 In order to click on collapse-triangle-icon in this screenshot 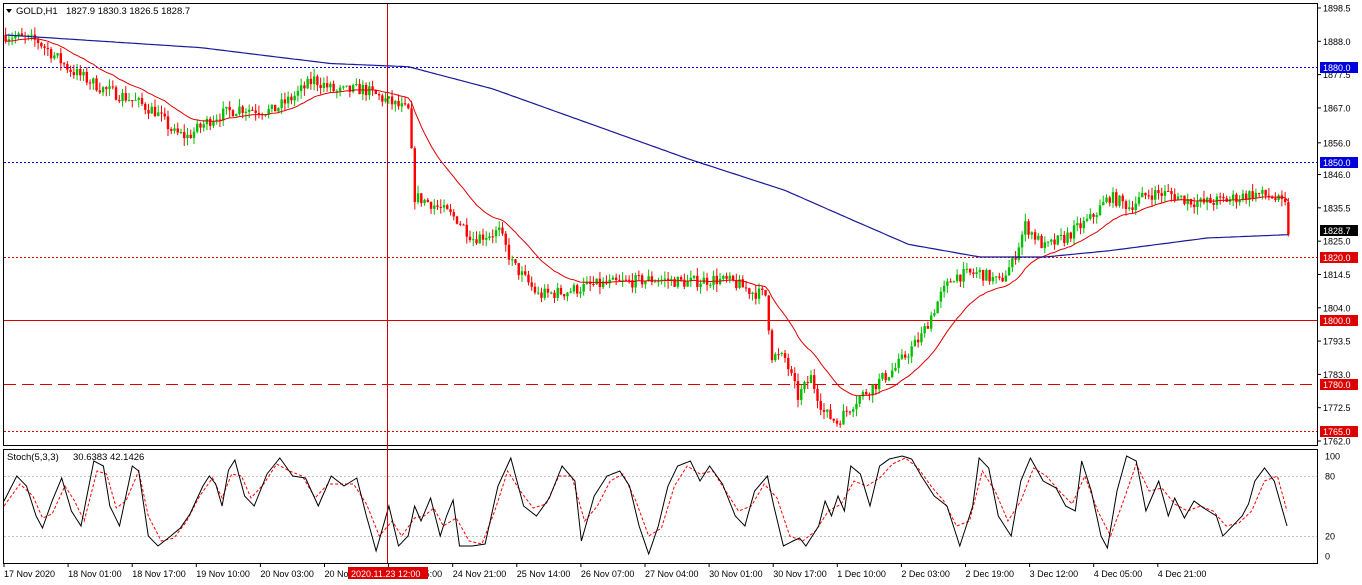, I will do `click(9, 11)`.